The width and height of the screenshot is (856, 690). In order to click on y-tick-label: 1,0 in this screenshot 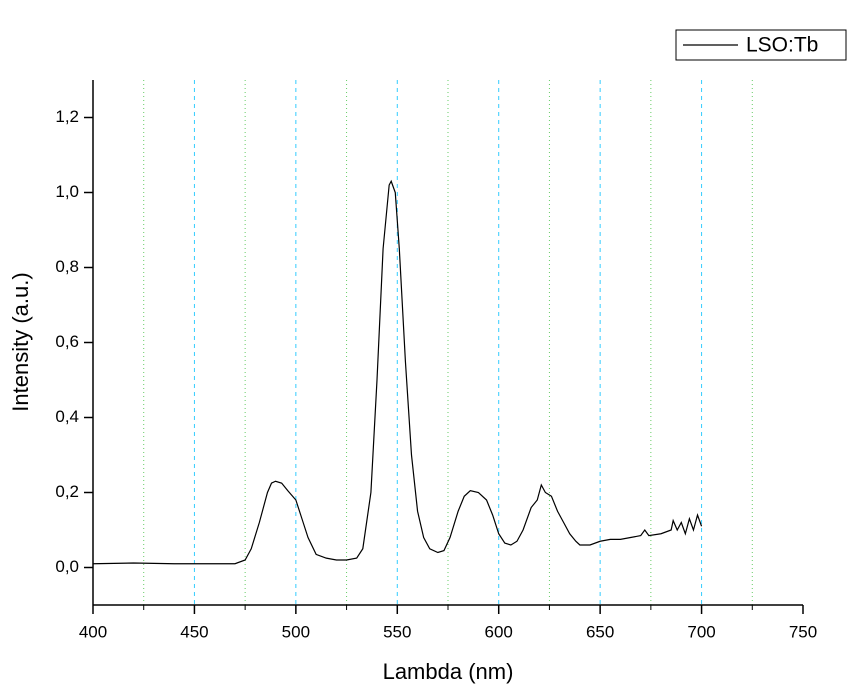, I will do `click(67, 191)`.